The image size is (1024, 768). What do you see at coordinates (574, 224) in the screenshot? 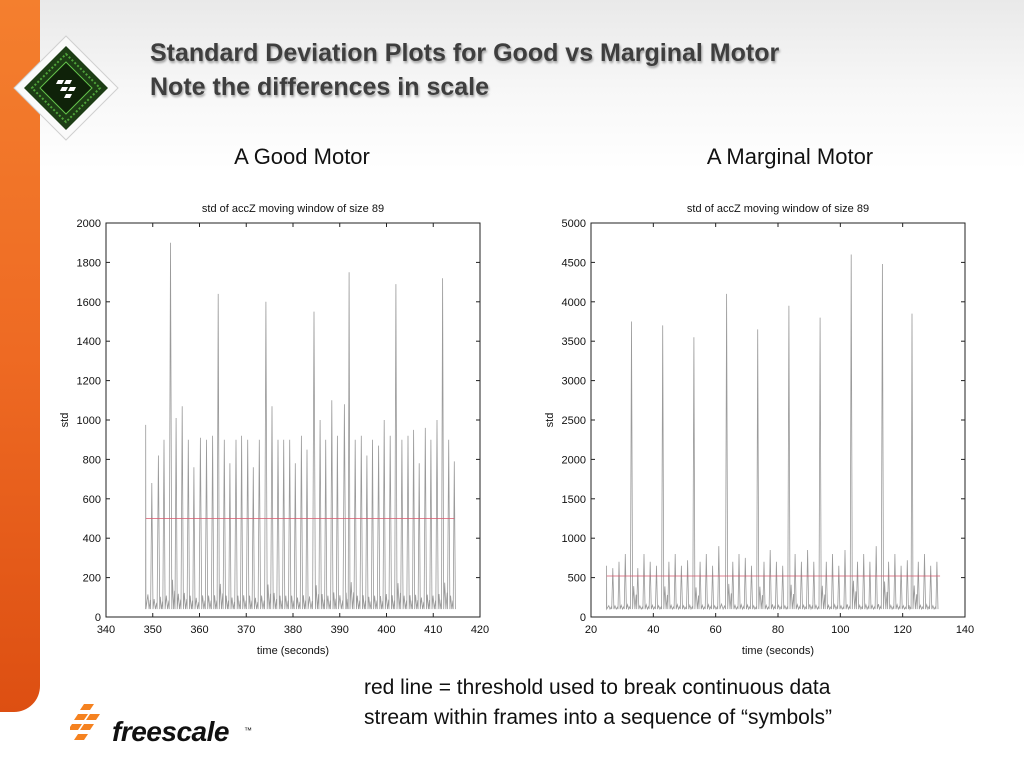
I see `y-tick-label: 5000` at bounding box center [574, 224].